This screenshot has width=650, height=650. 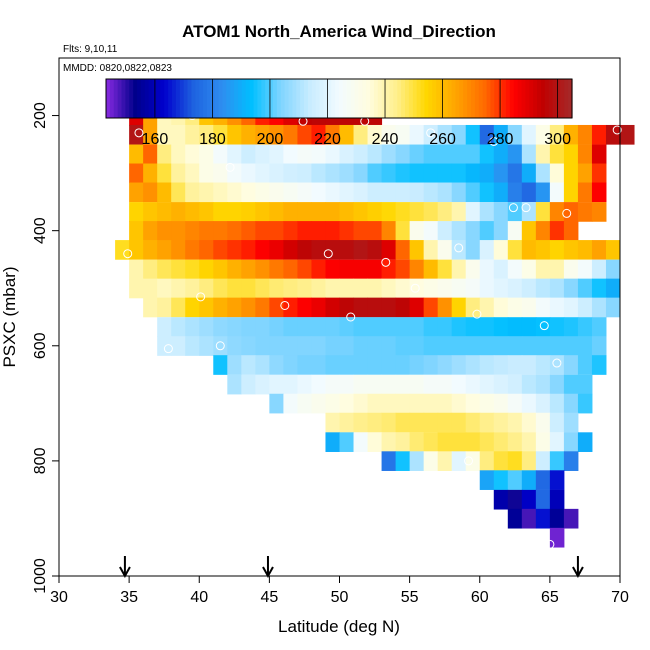 What do you see at coordinates (90, 49) in the screenshot?
I see `flights-label: Flts: 9,10,11` at bounding box center [90, 49].